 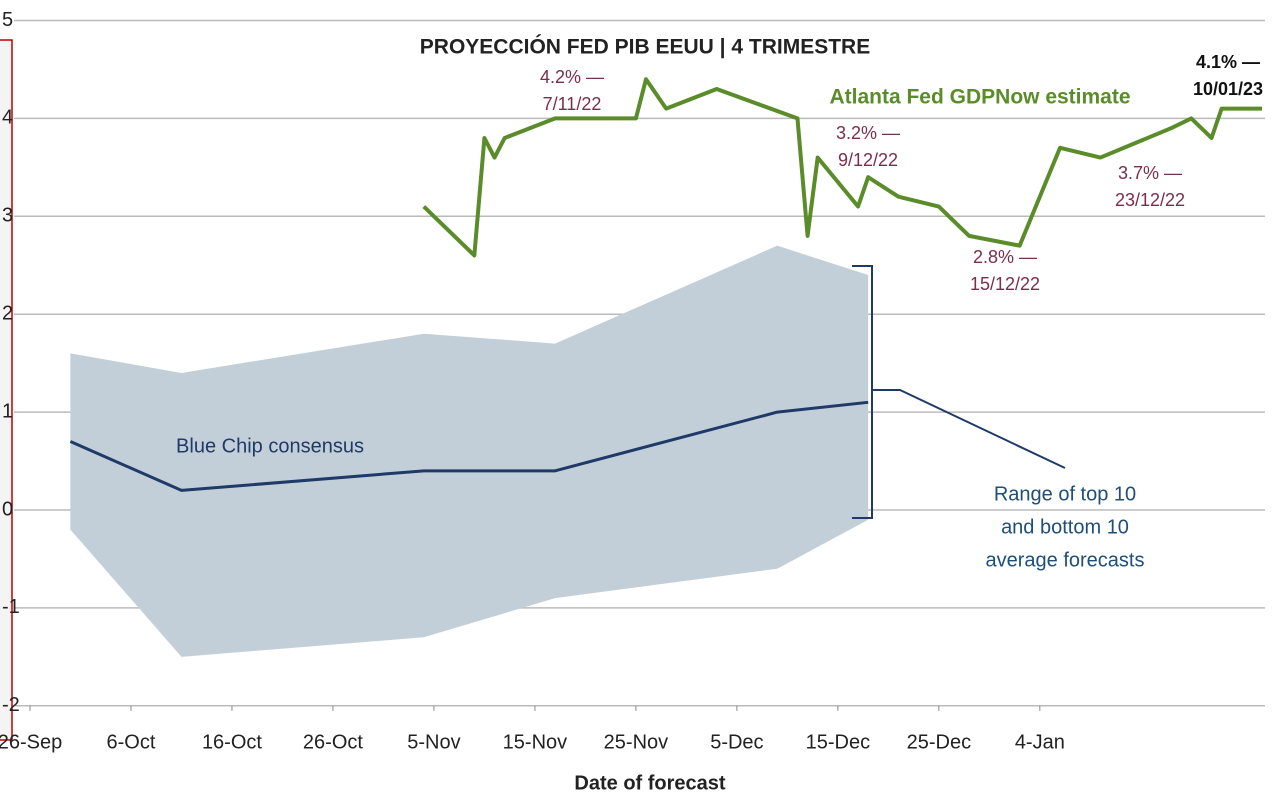 I want to click on chart-title: PROYECCIÓN FED PIB EEUU | 4 TRIMESTRE, so click(x=645, y=47).